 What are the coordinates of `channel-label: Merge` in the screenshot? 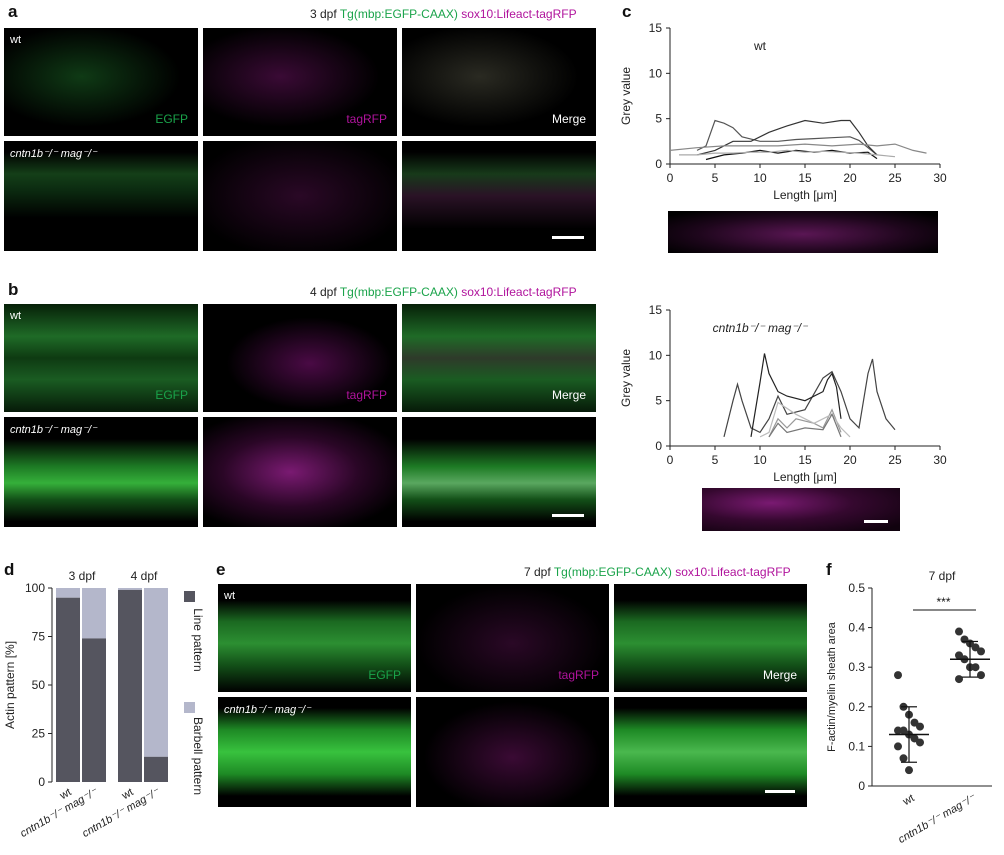 It's located at (779, 675).